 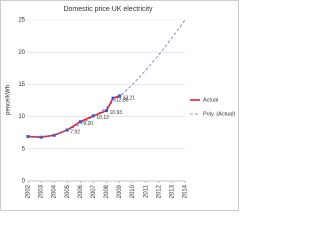 What do you see at coordinates (75, 132) in the screenshot?
I see `data-label: 7.92` at bounding box center [75, 132].